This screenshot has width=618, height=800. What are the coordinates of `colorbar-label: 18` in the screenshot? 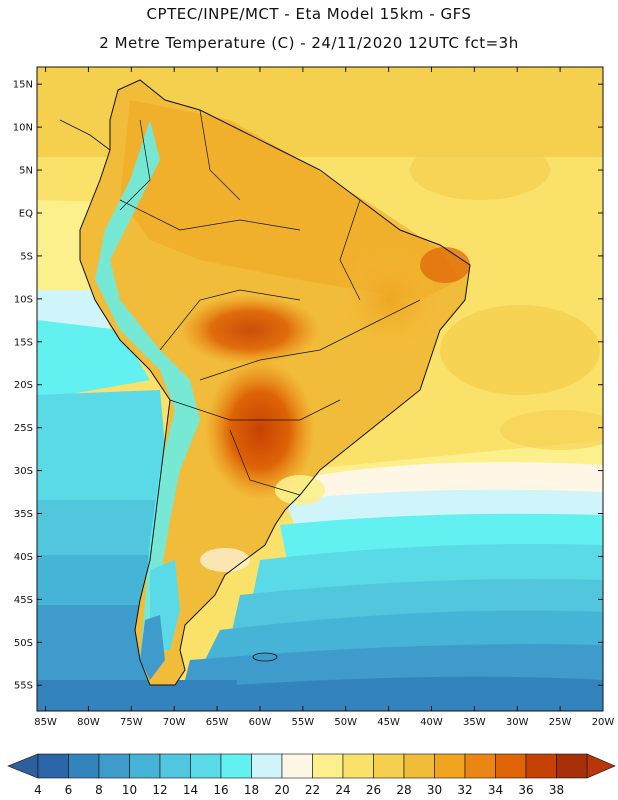 It's located at (251, 790).